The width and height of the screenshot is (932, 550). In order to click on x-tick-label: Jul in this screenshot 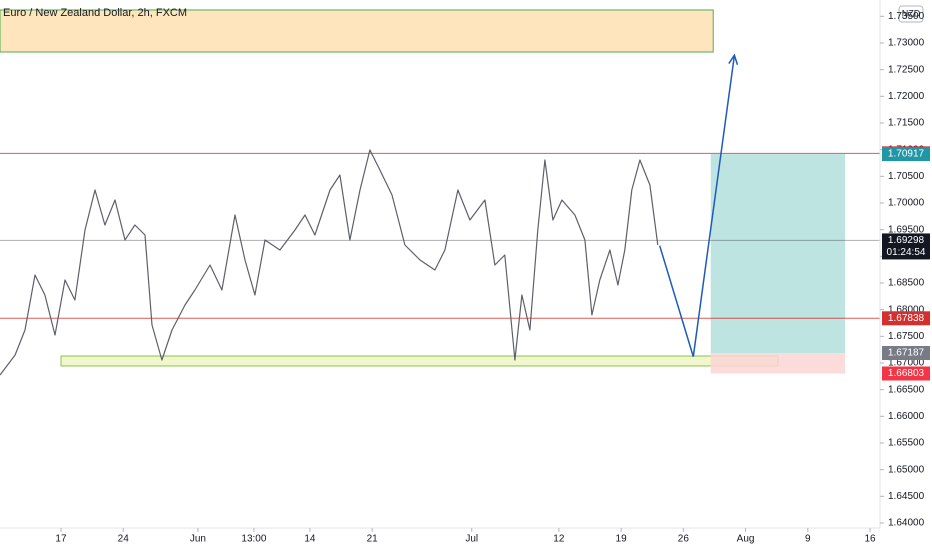, I will do `click(471, 539)`.